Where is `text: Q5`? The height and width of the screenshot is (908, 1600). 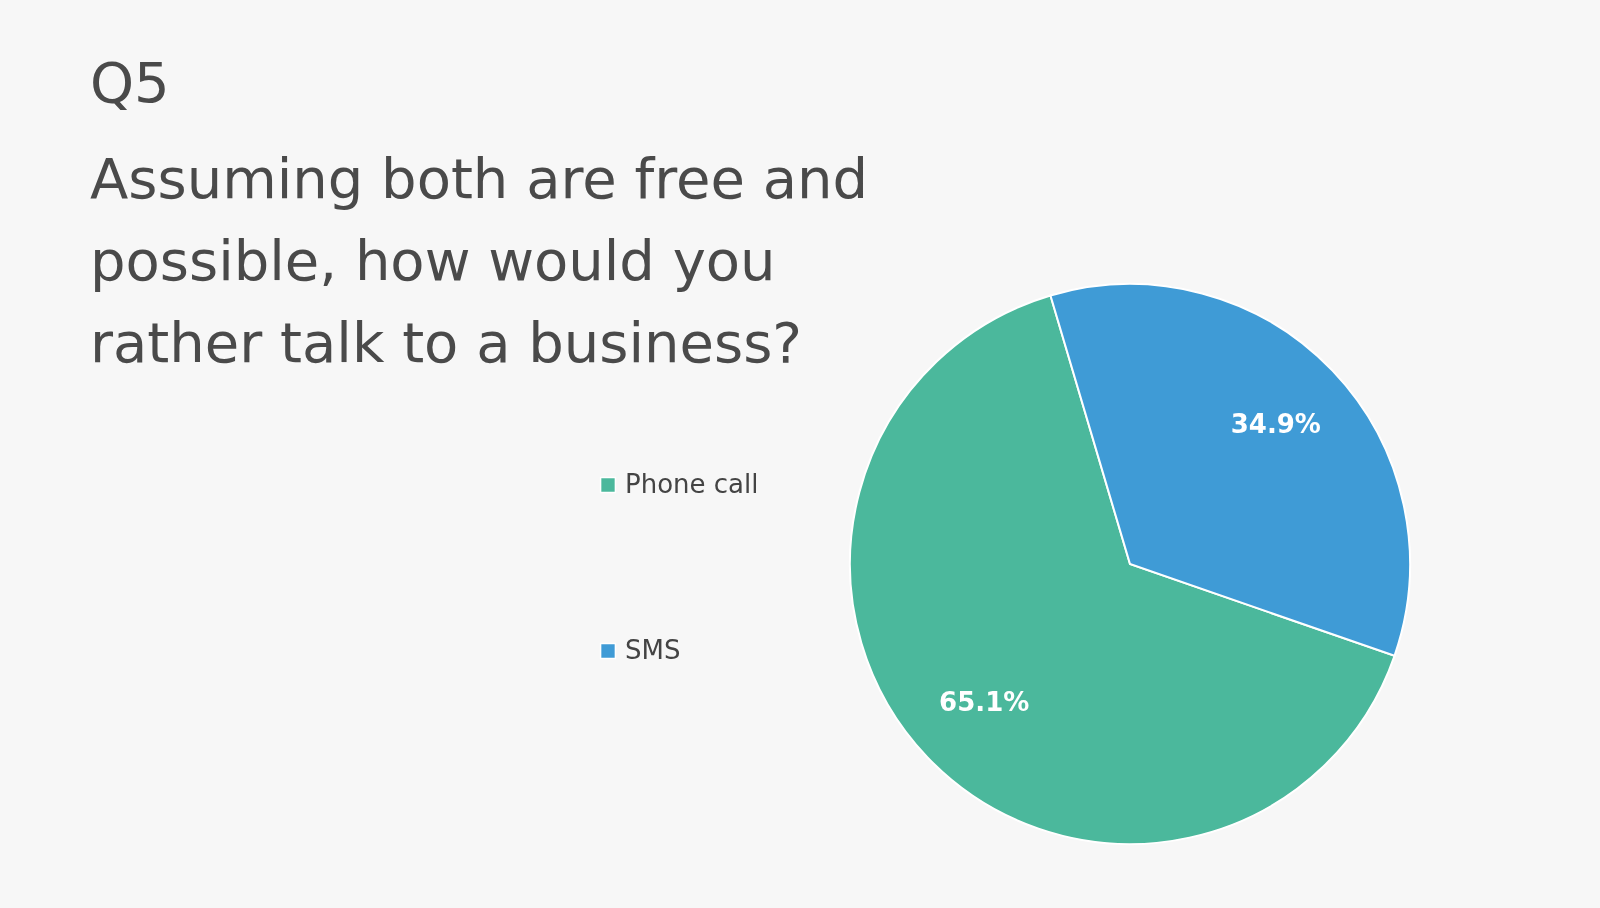 text: Q5 is located at coordinates (130, 82).